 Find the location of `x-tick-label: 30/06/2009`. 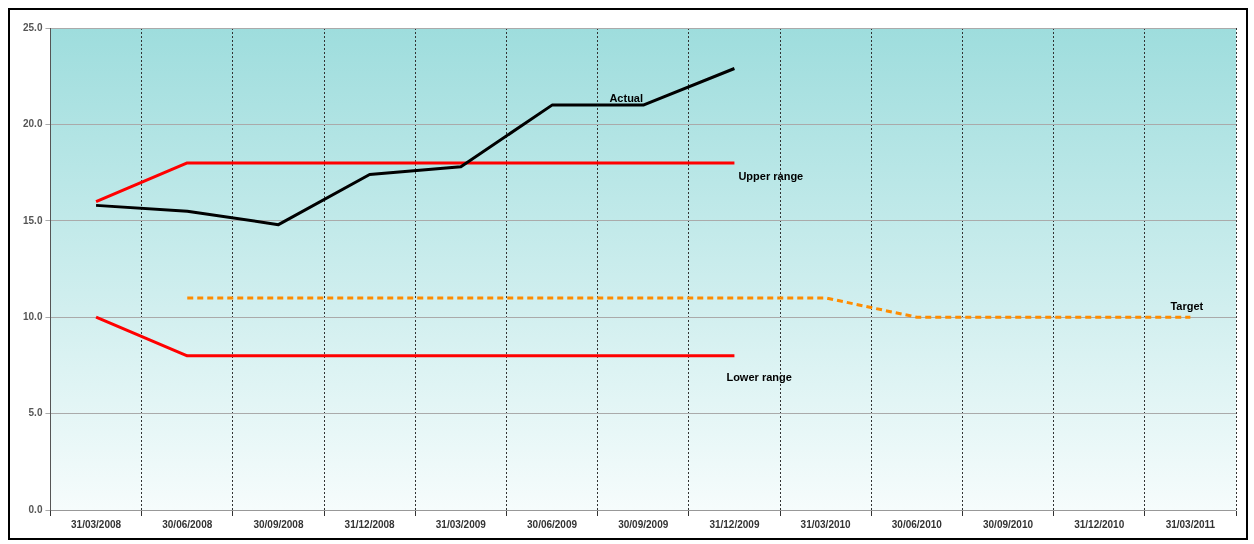

x-tick-label: 30/06/2009 is located at coordinates (552, 524).